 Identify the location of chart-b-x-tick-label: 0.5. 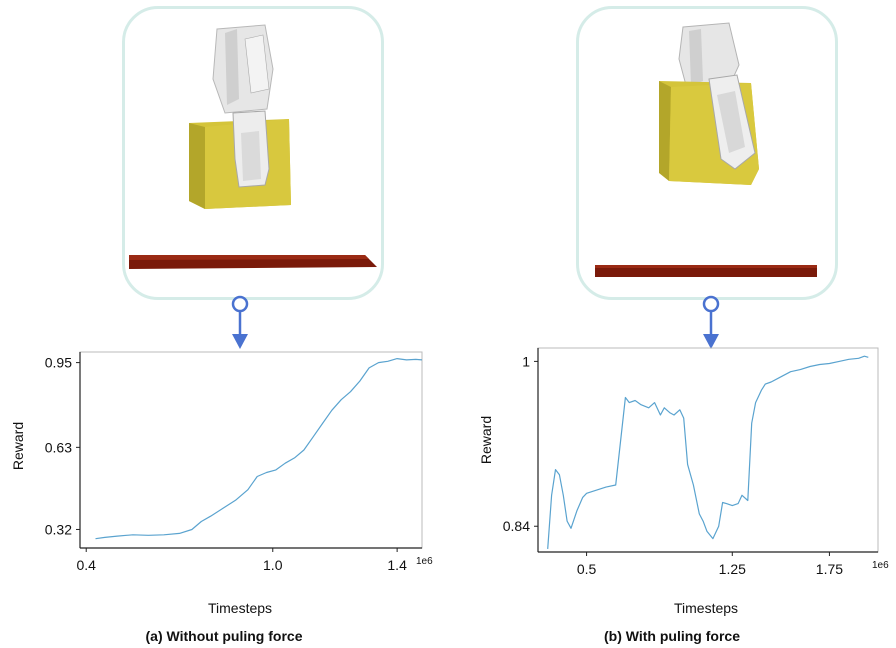
(587, 569).